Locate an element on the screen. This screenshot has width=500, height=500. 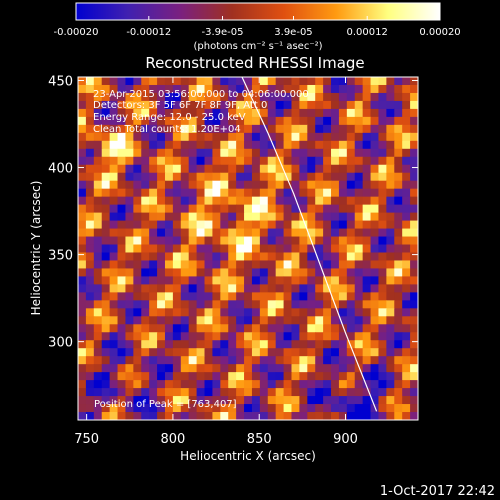
annotation-line-4: Clean Total counts: 1.20E+04 is located at coordinates (167, 129).